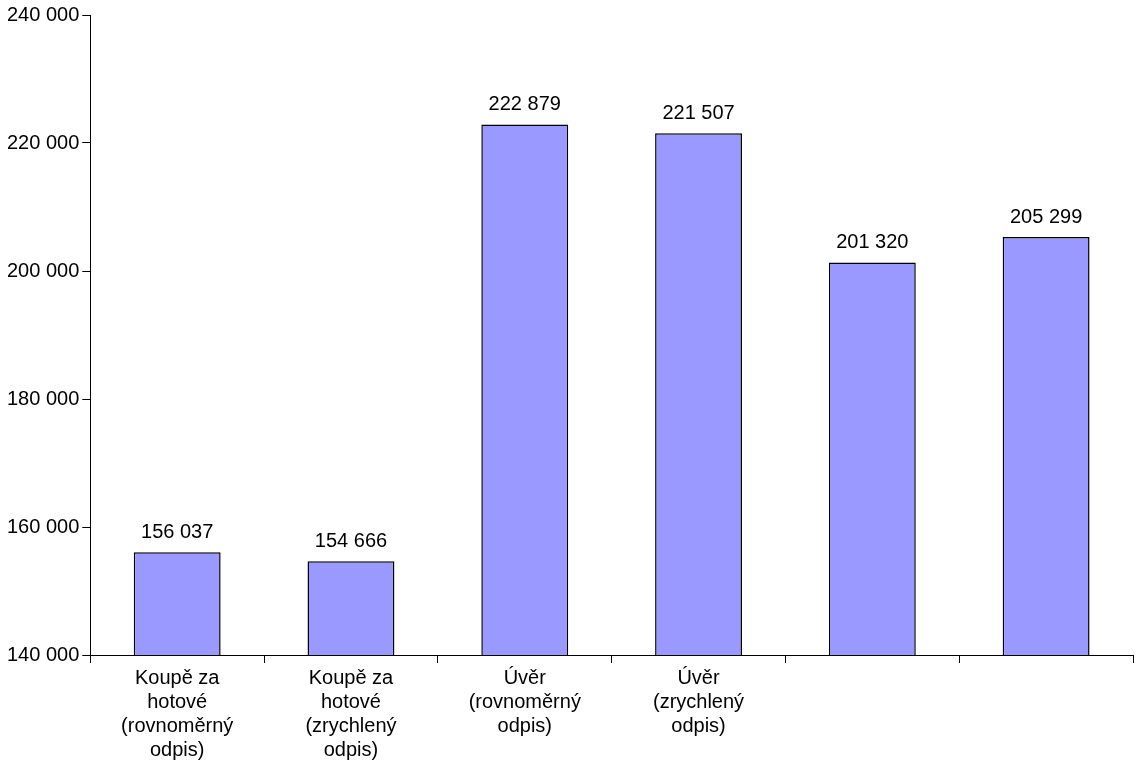  Describe the element at coordinates (43, 653) in the screenshot. I see `y-tick-label: 140 000` at that location.